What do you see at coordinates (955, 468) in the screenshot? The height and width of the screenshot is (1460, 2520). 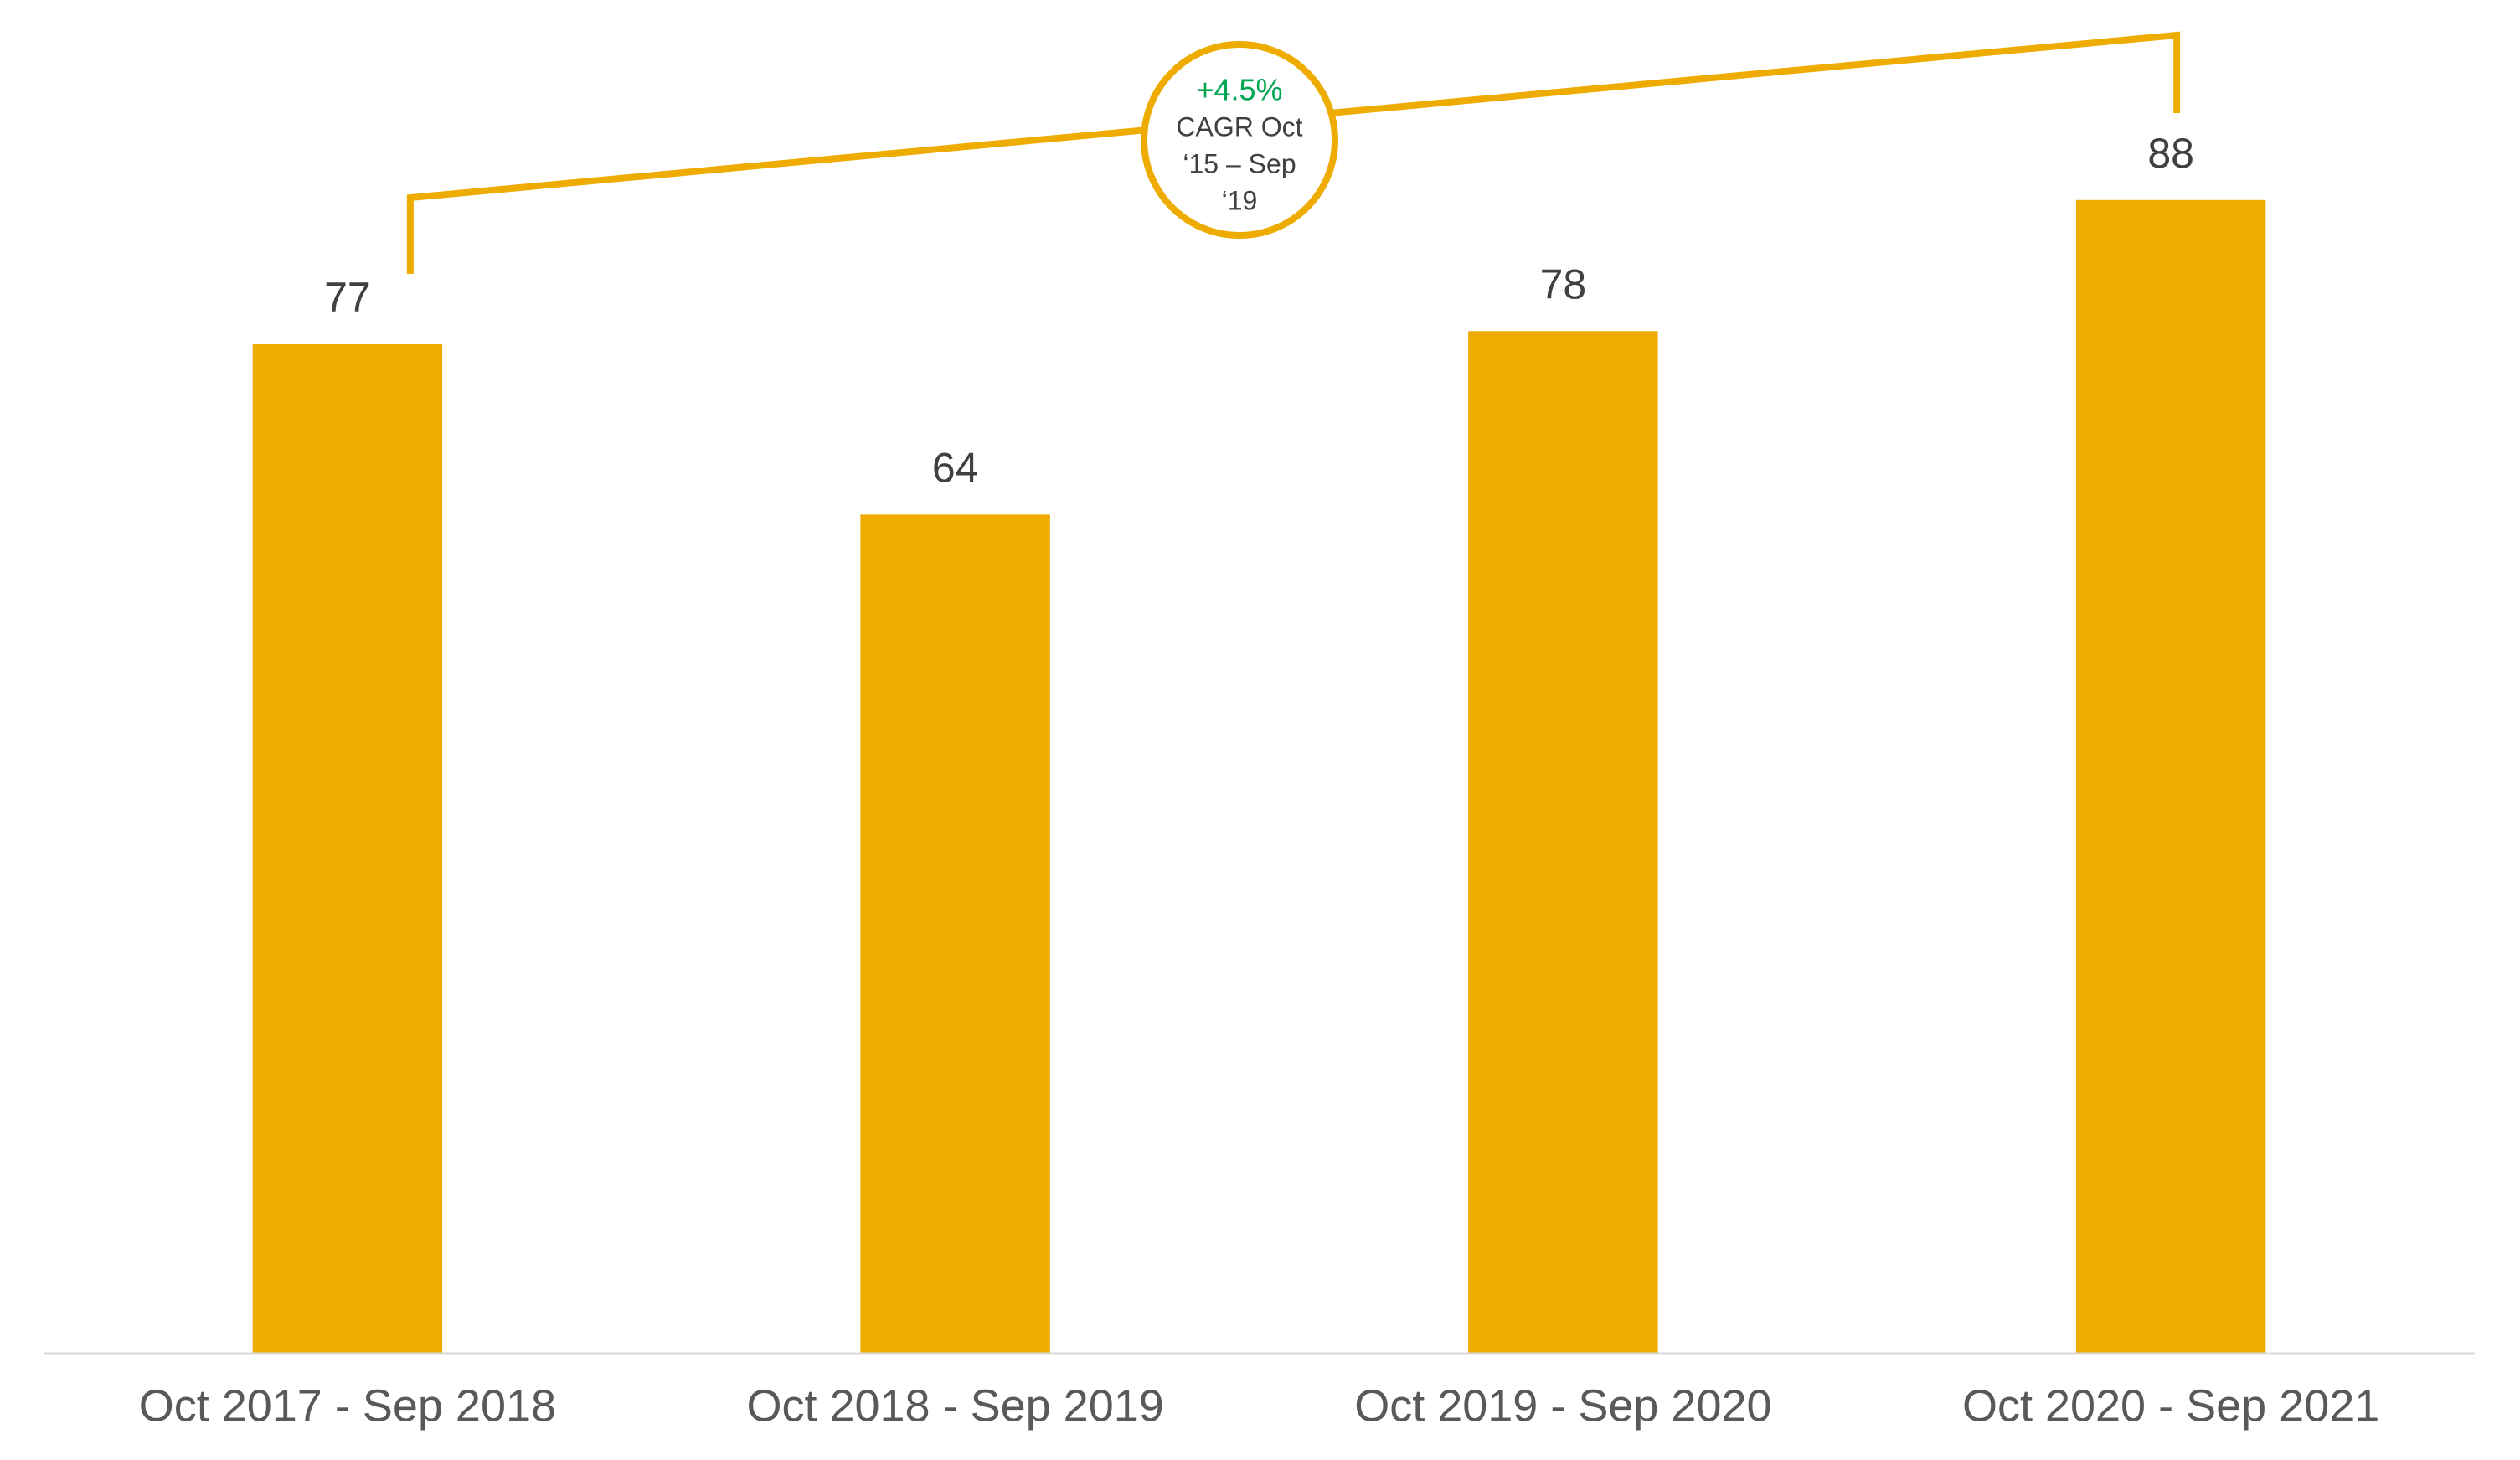 I see `value-label: 64` at bounding box center [955, 468].